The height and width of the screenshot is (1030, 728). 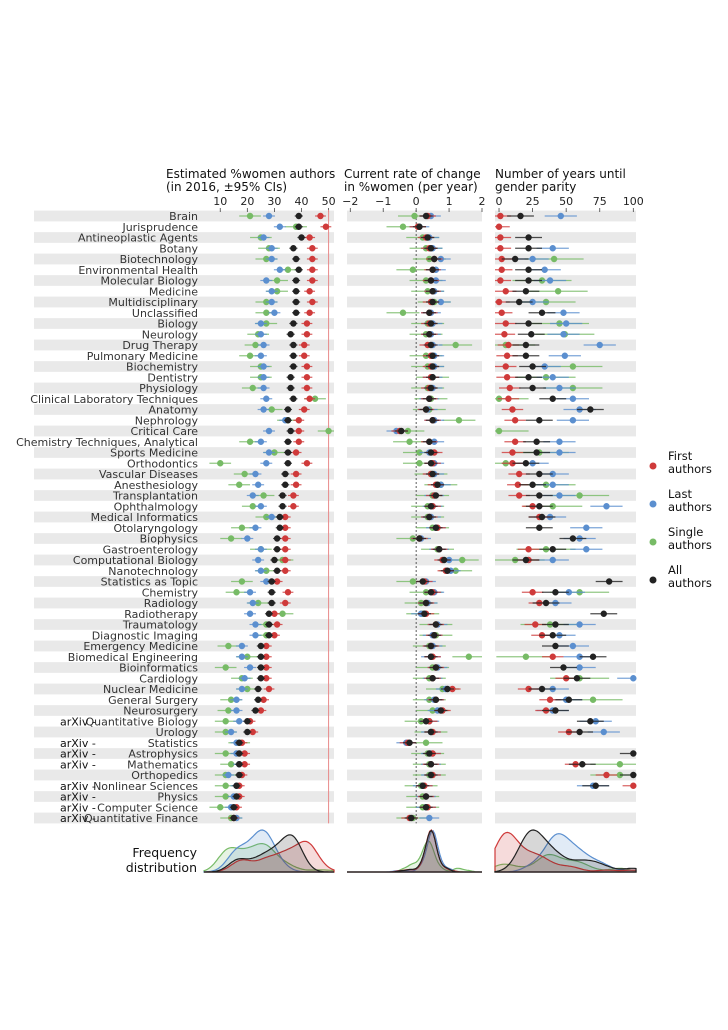 I want to click on row-label: Diagnostic Imaging, so click(x=145, y=635).